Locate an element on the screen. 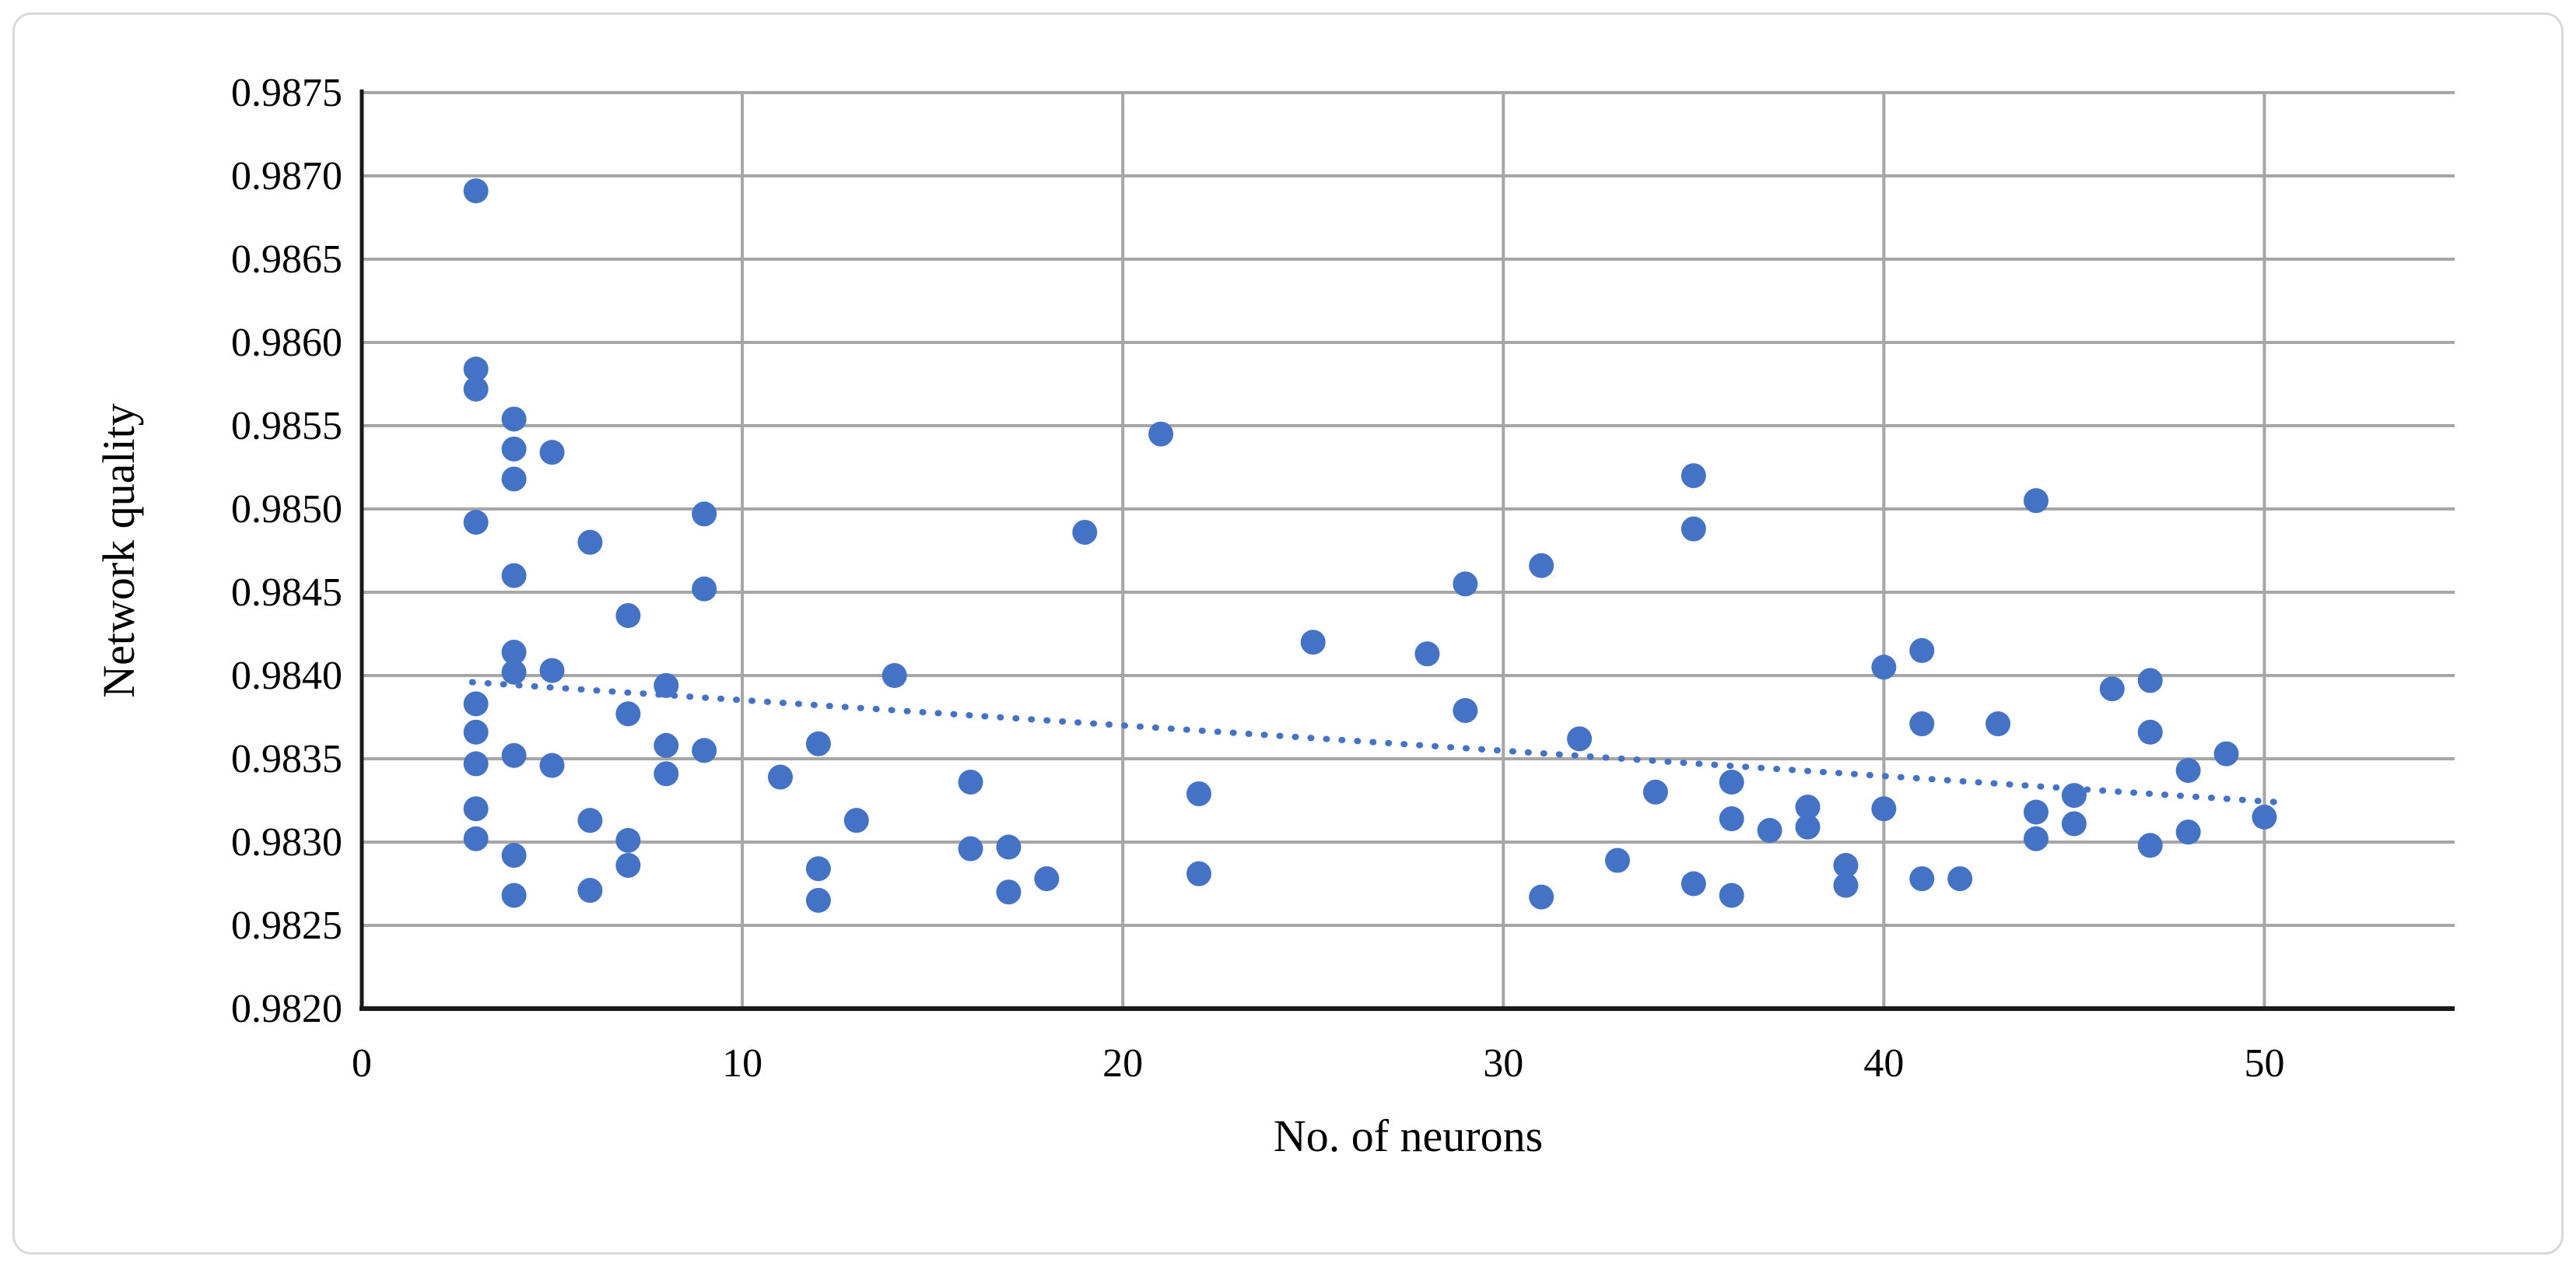 The image size is (2576, 1267). x-tick-label: 10 is located at coordinates (742, 1063).